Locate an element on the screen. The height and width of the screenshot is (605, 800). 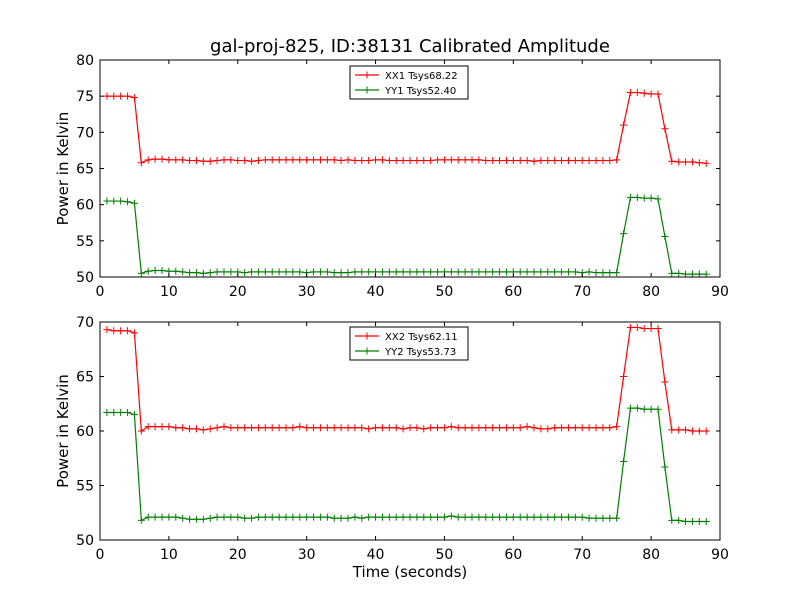
y-tick-label: 55 is located at coordinates (85, 487).